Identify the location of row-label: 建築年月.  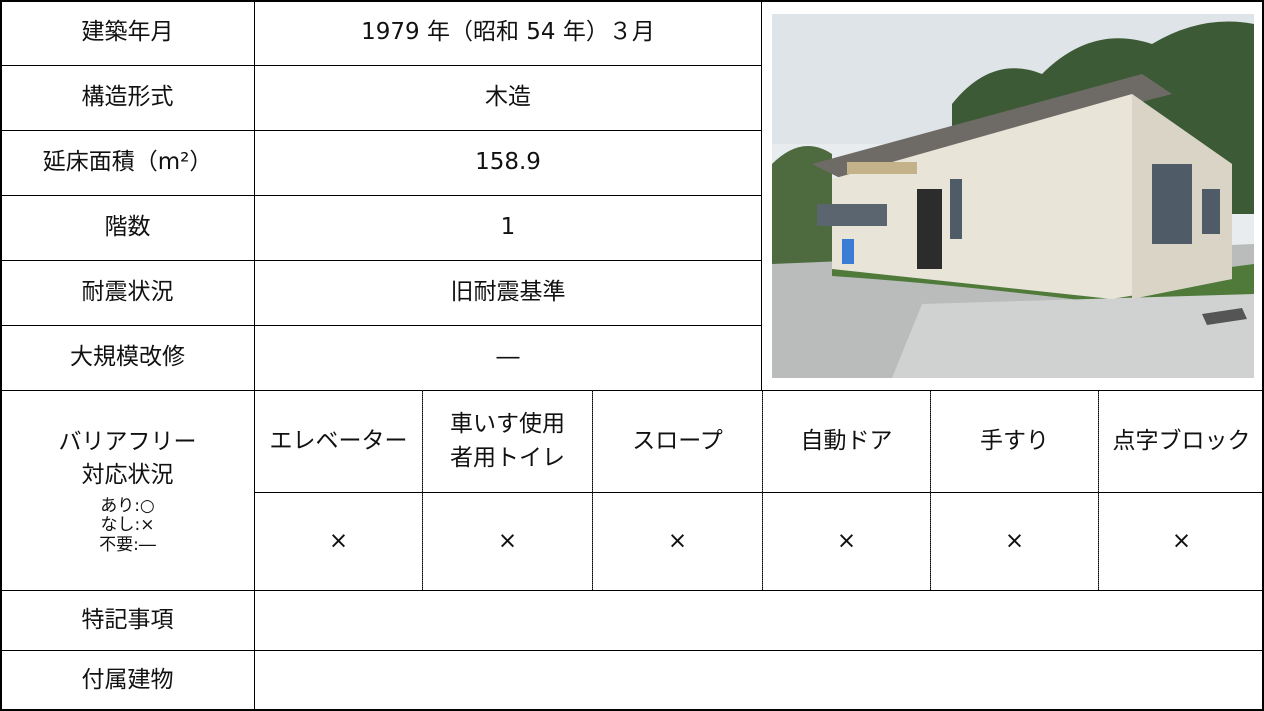
(127, 32).